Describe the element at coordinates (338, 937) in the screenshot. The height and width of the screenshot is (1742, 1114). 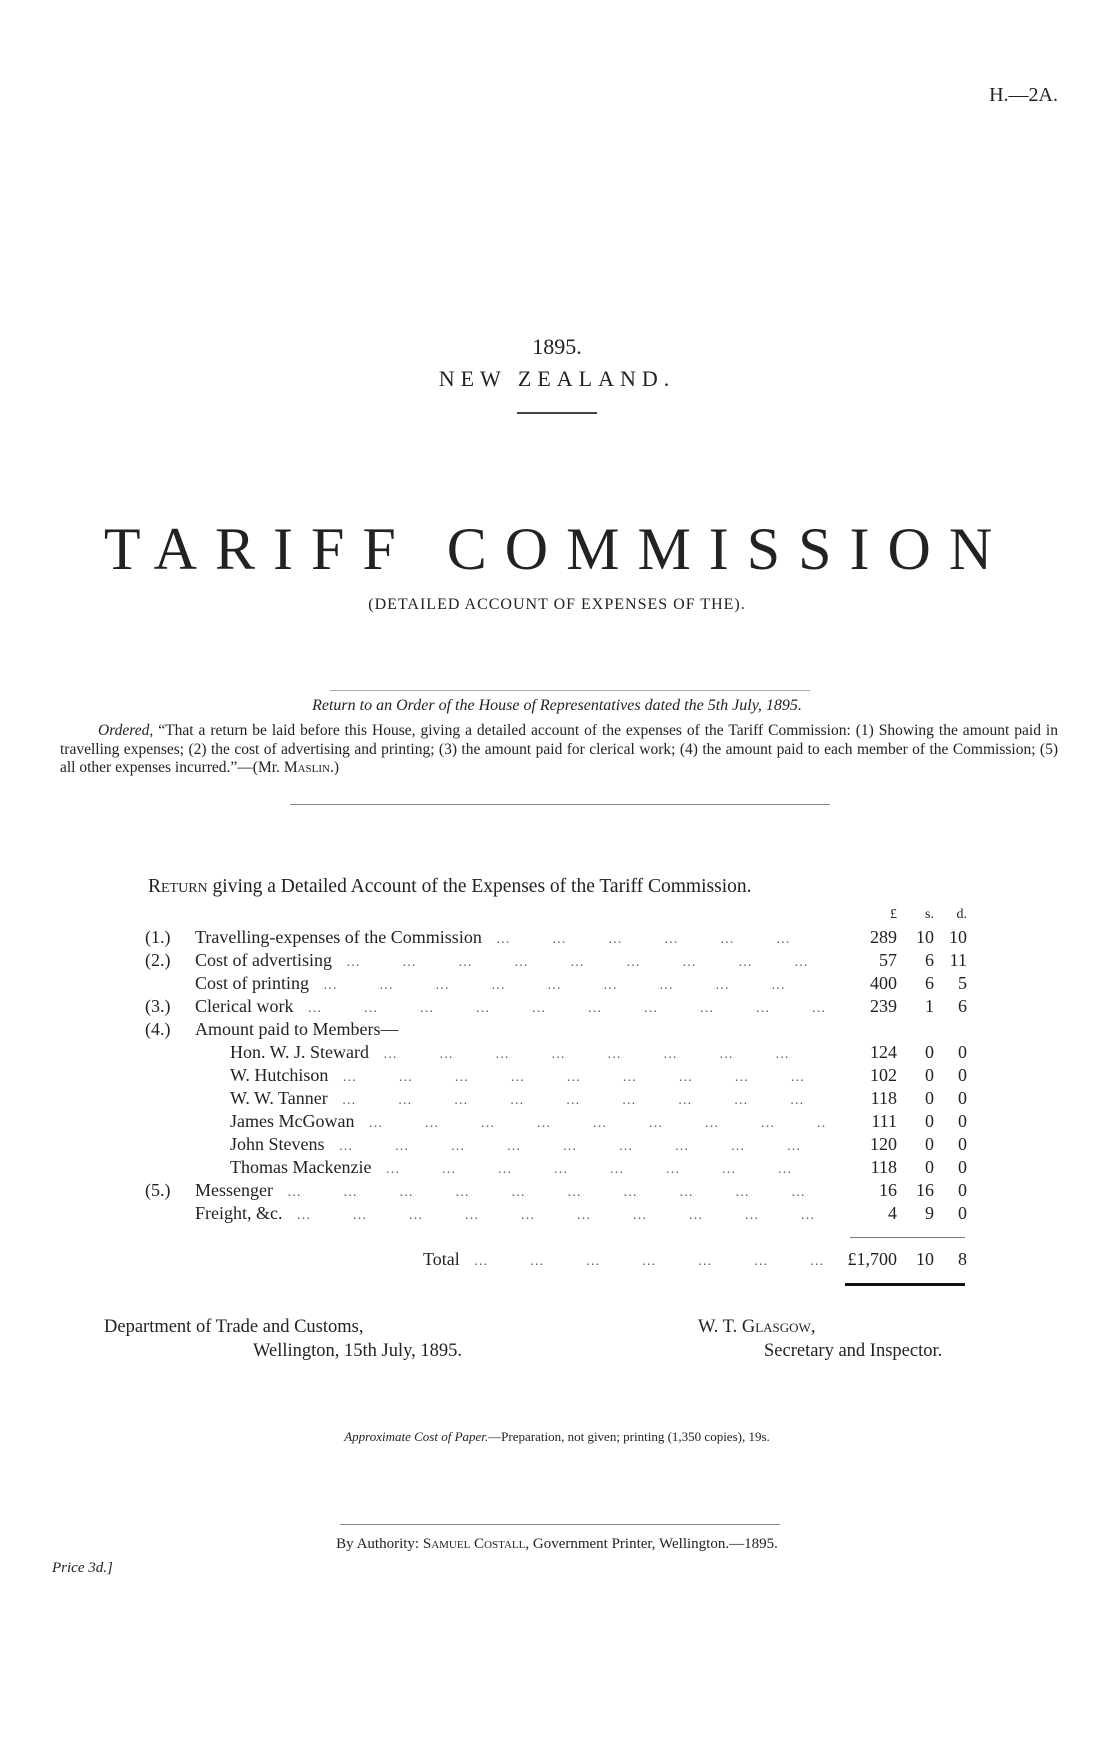
I see `item-label: Travelling-expenses of the Commission` at that location.